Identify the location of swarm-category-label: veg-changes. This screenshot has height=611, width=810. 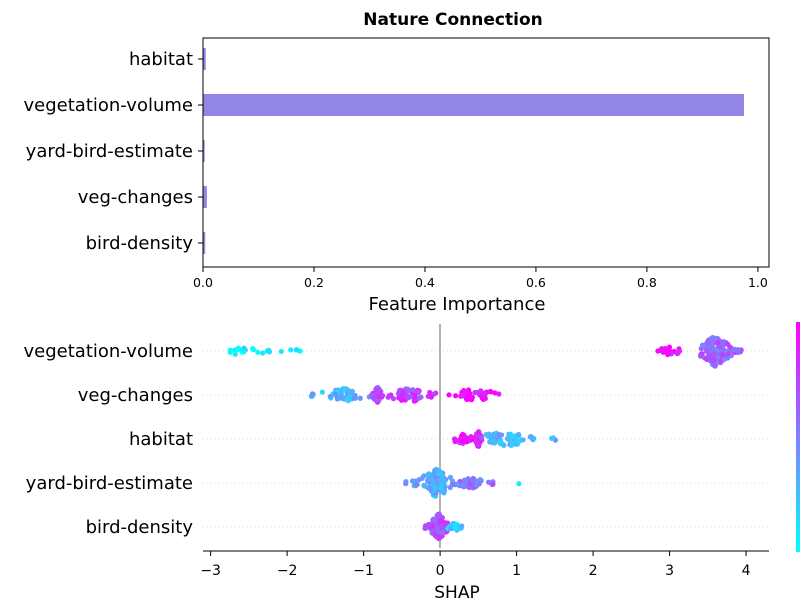
(135, 395).